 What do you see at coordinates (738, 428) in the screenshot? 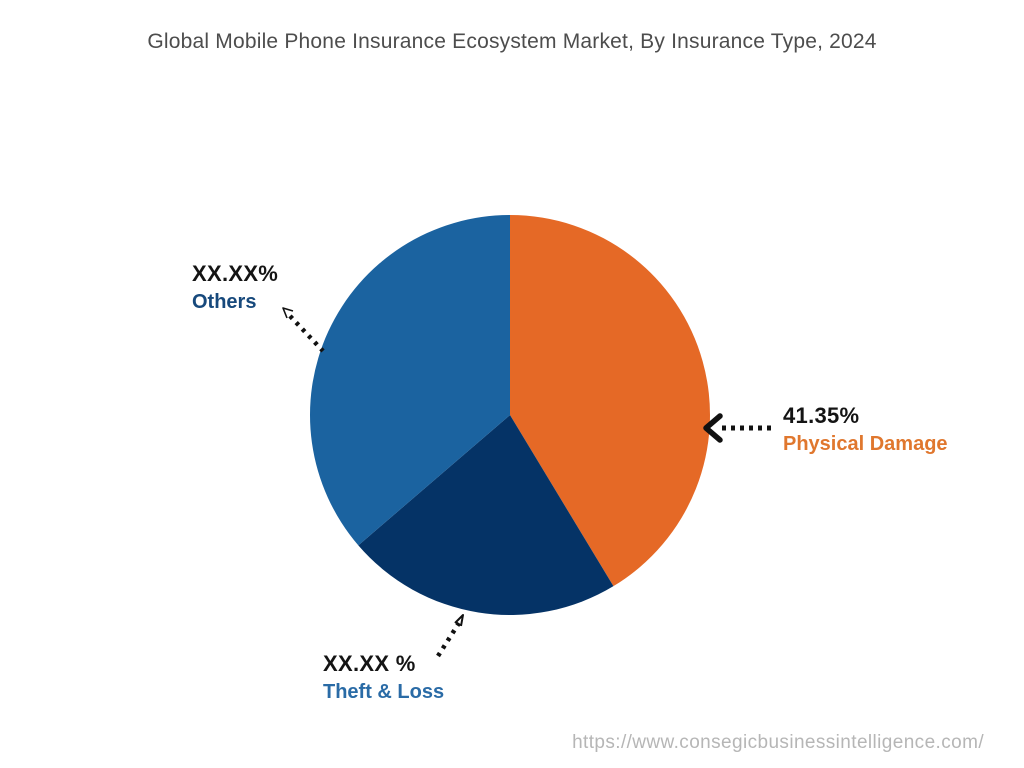
I see `leader-arrow-physical-damage` at bounding box center [738, 428].